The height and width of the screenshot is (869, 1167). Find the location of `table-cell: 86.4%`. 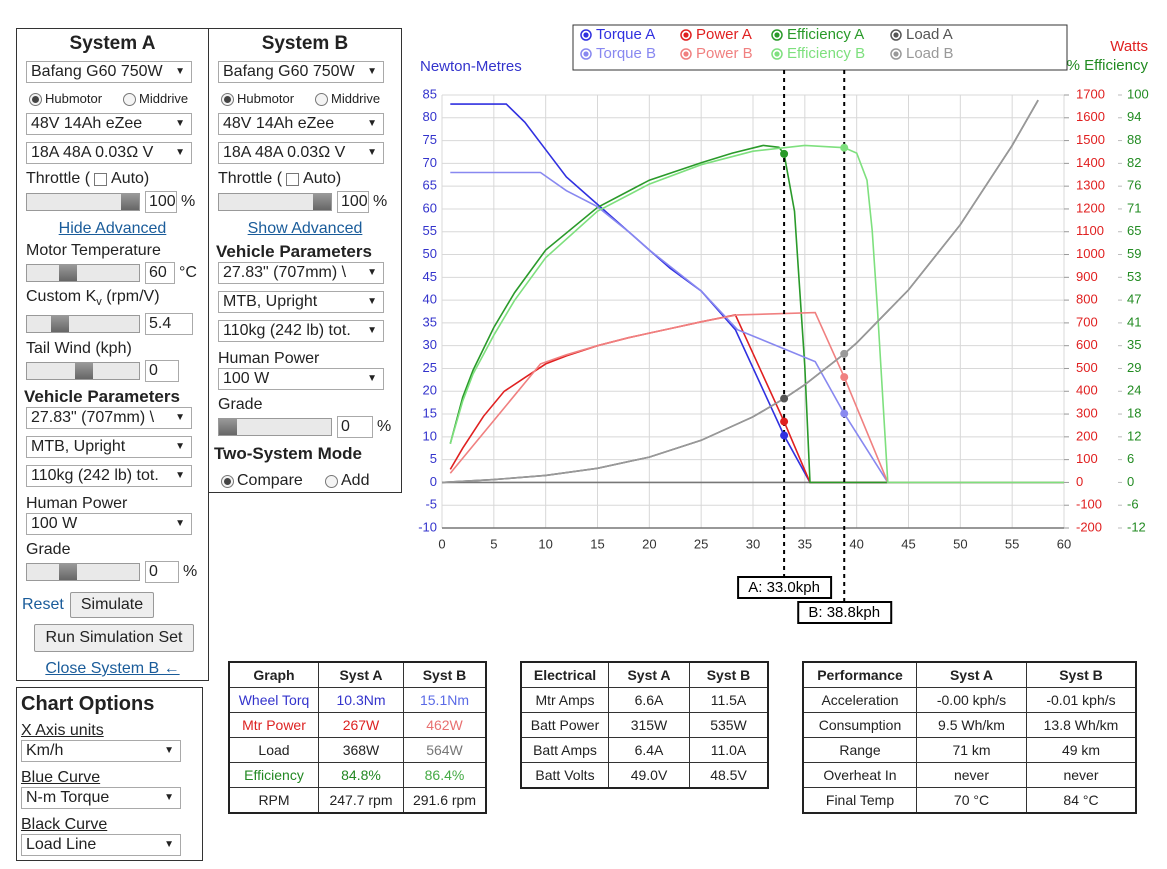

table-cell: 86.4% is located at coordinates (445, 775).